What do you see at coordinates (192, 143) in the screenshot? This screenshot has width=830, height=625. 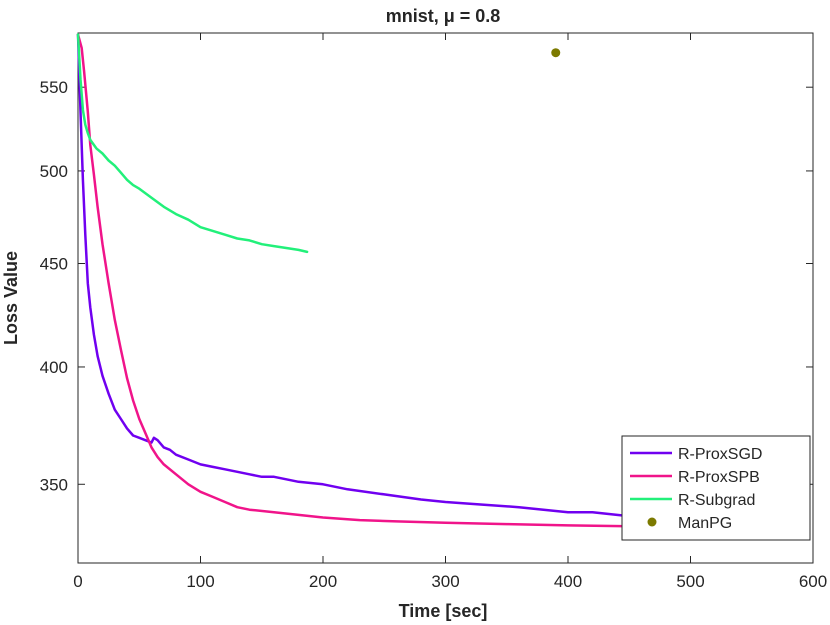 I see `series-line-r-subgrad` at bounding box center [192, 143].